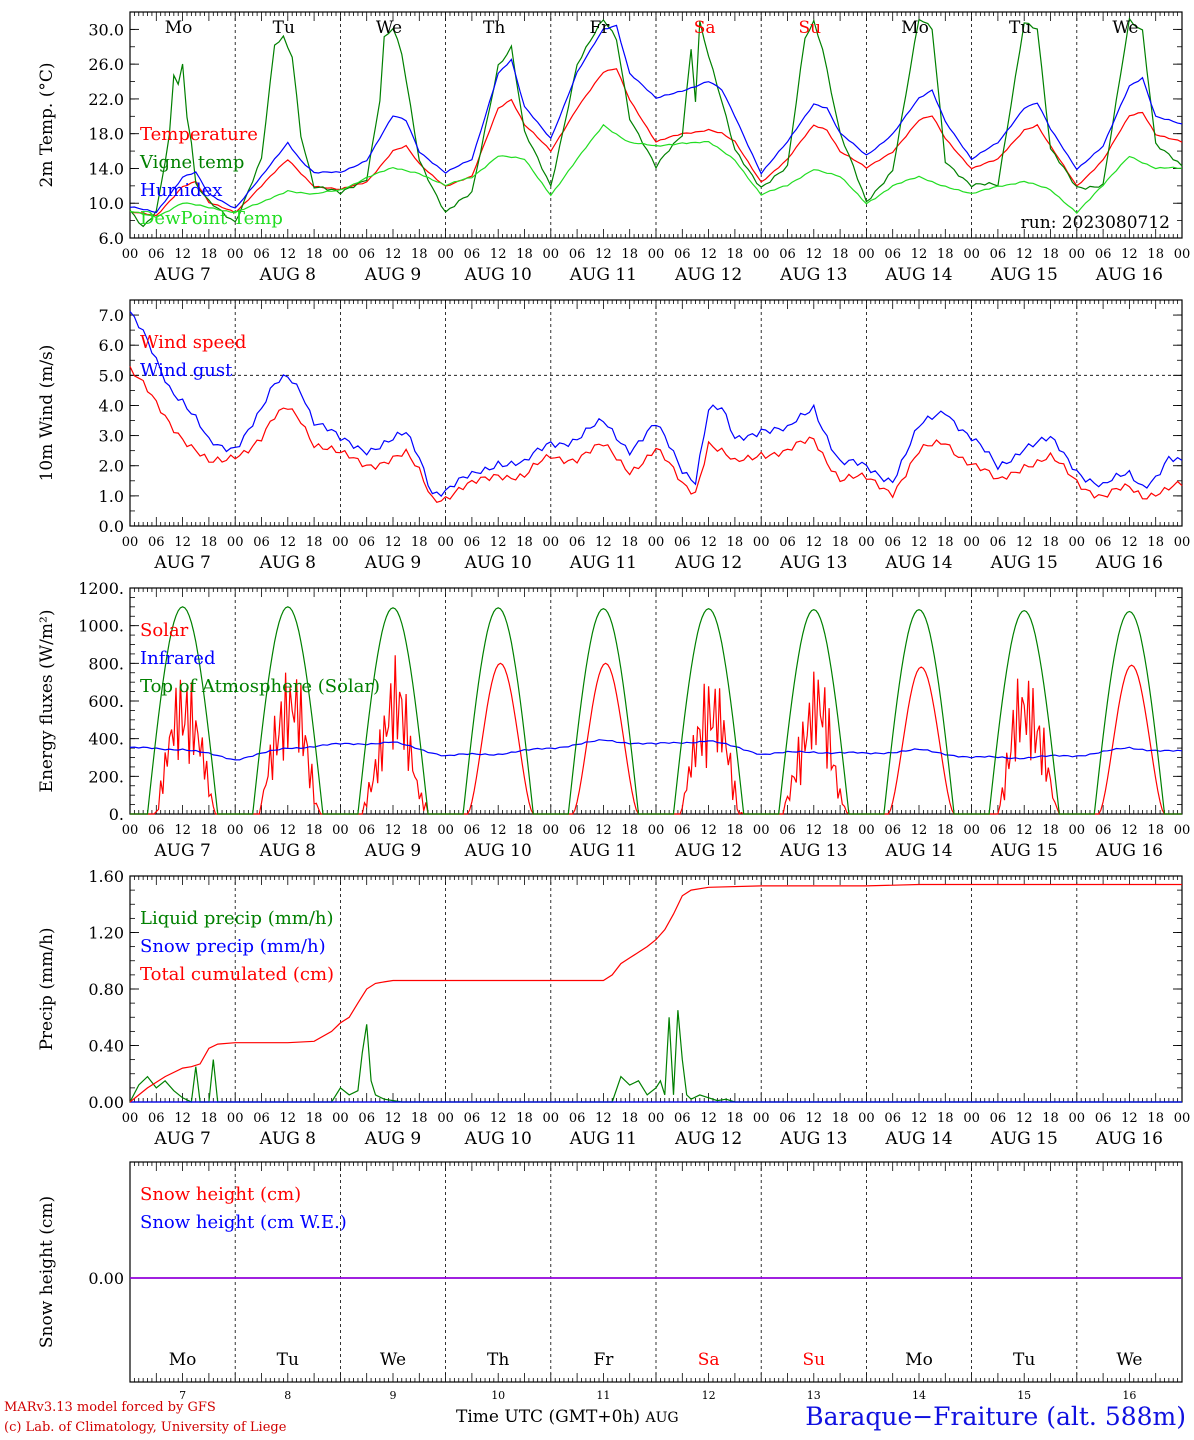 Image resolution: width=1194 pixels, height=1440 pixels. I want to click on y-tick-label: 1000., so click(101, 626).